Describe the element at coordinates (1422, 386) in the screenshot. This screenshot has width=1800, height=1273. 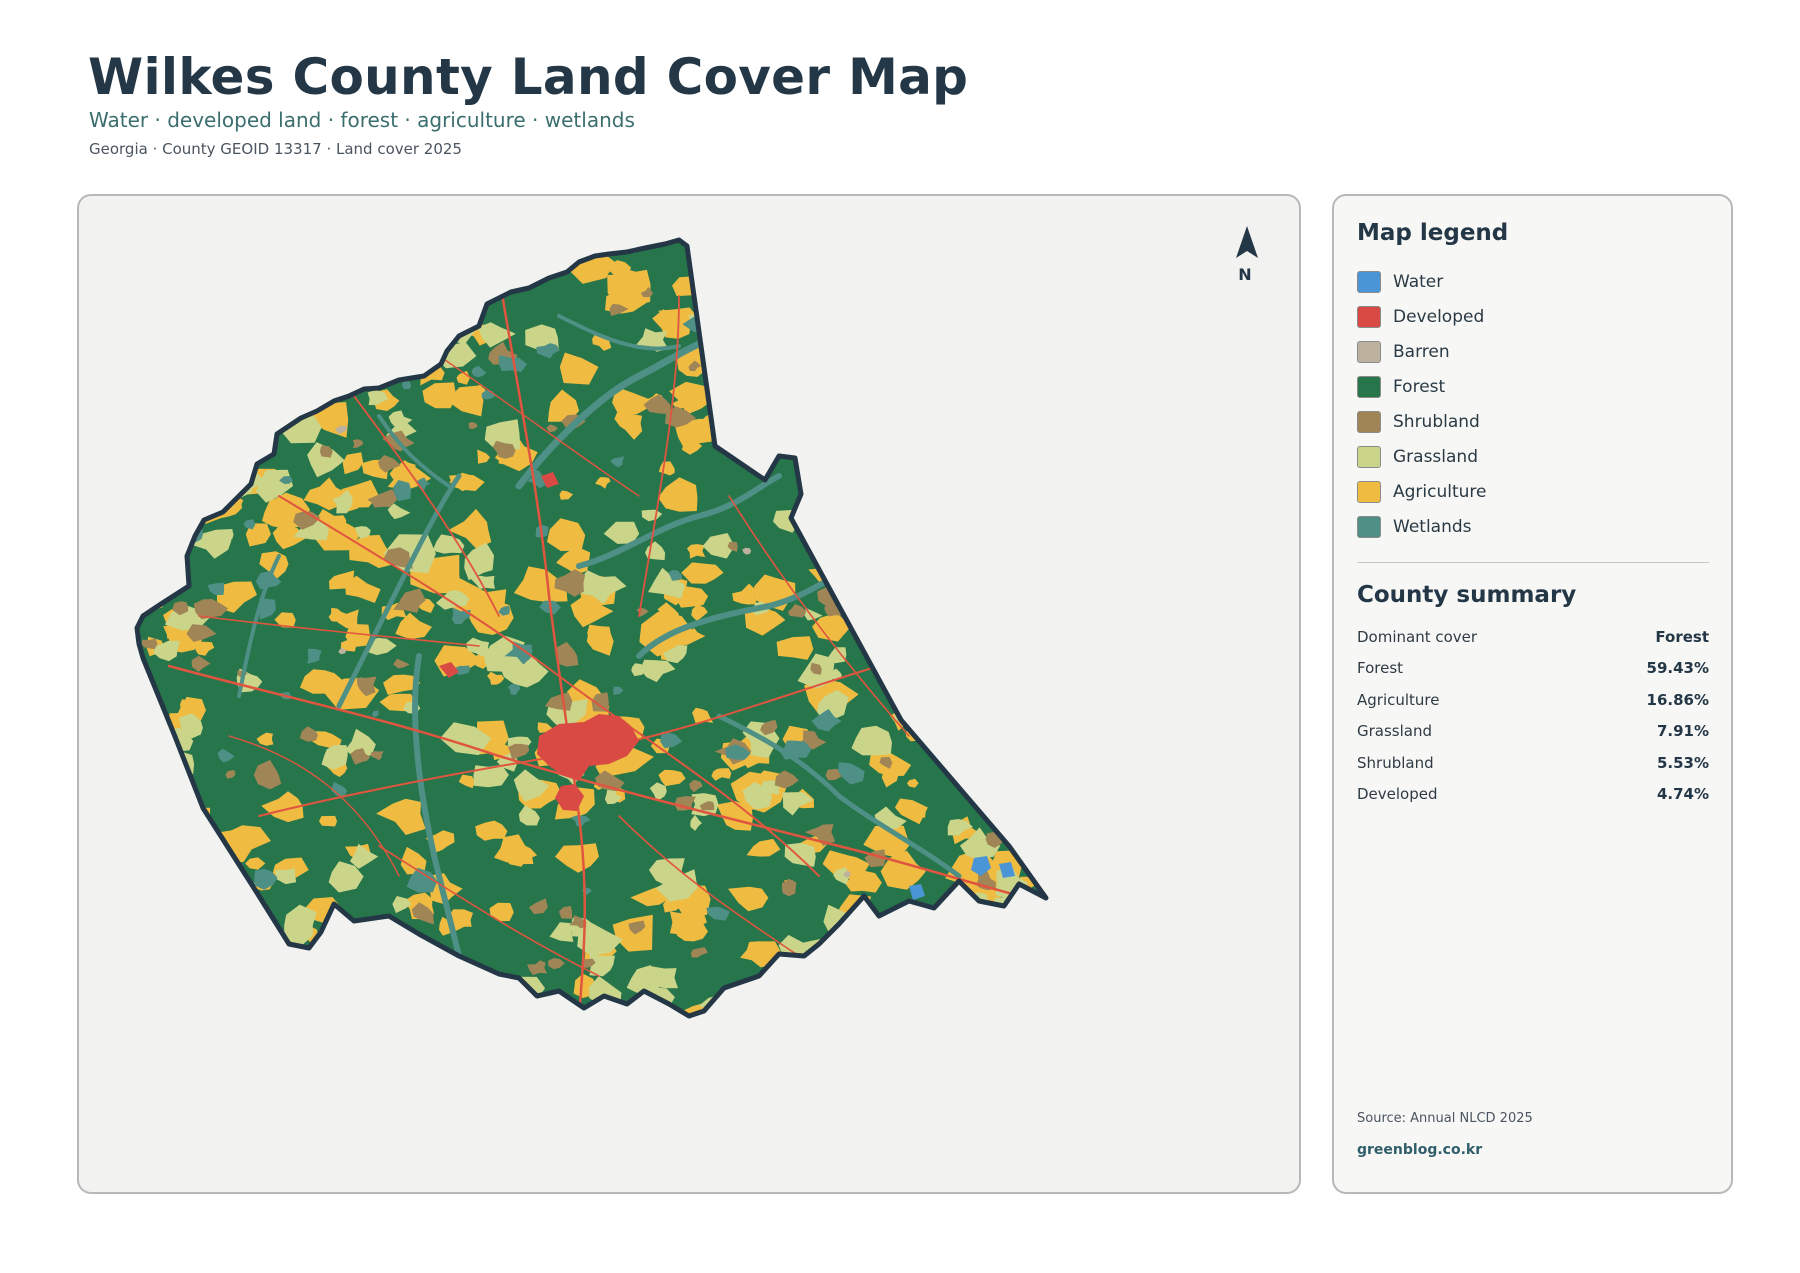
I see `legend-item-forest: Forest` at that location.